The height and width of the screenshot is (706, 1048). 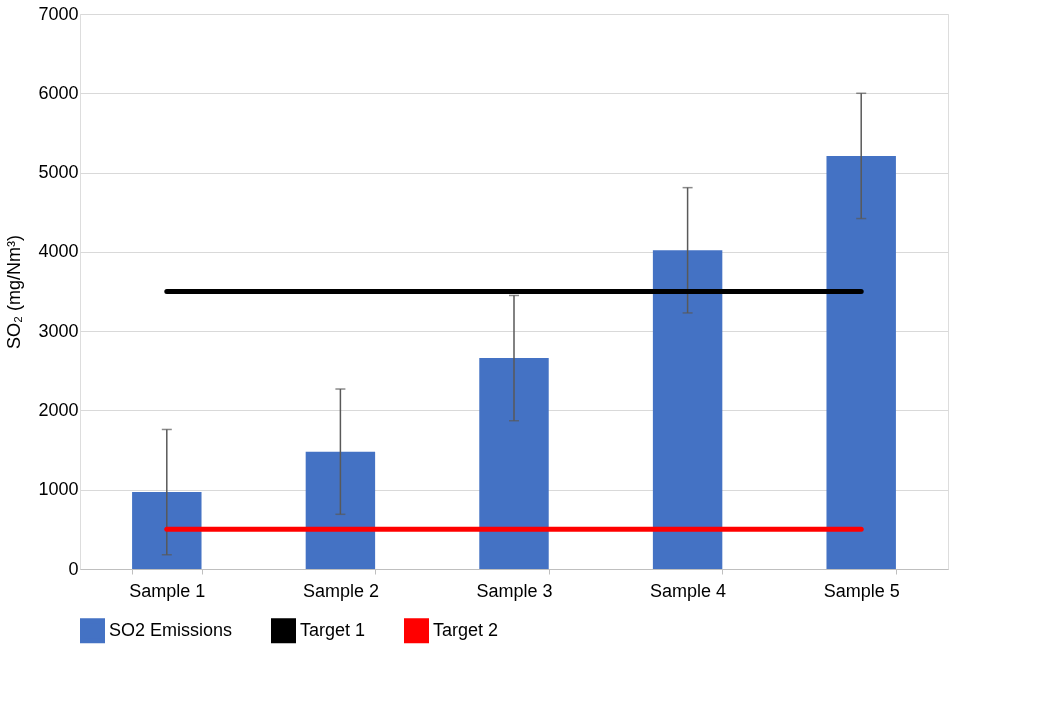 What do you see at coordinates (58, 489) in the screenshot?
I see `y-tick-label: 1000` at bounding box center [58, 489].